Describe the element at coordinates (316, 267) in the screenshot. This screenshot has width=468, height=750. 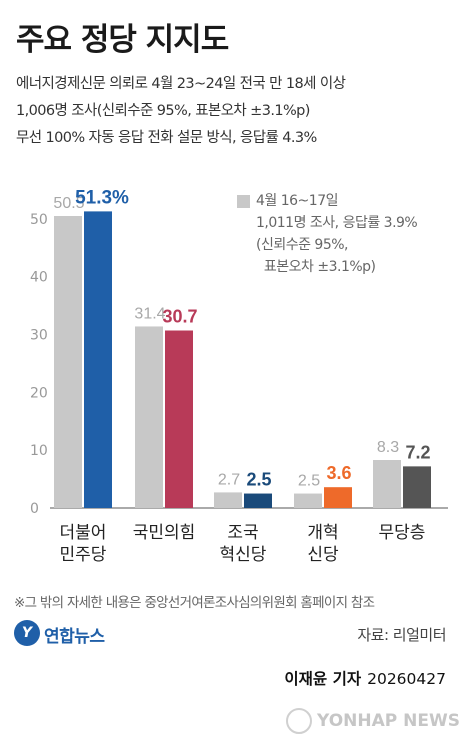
I see `legend-line-4: 표본오차 ±3.1%p)` at that location.